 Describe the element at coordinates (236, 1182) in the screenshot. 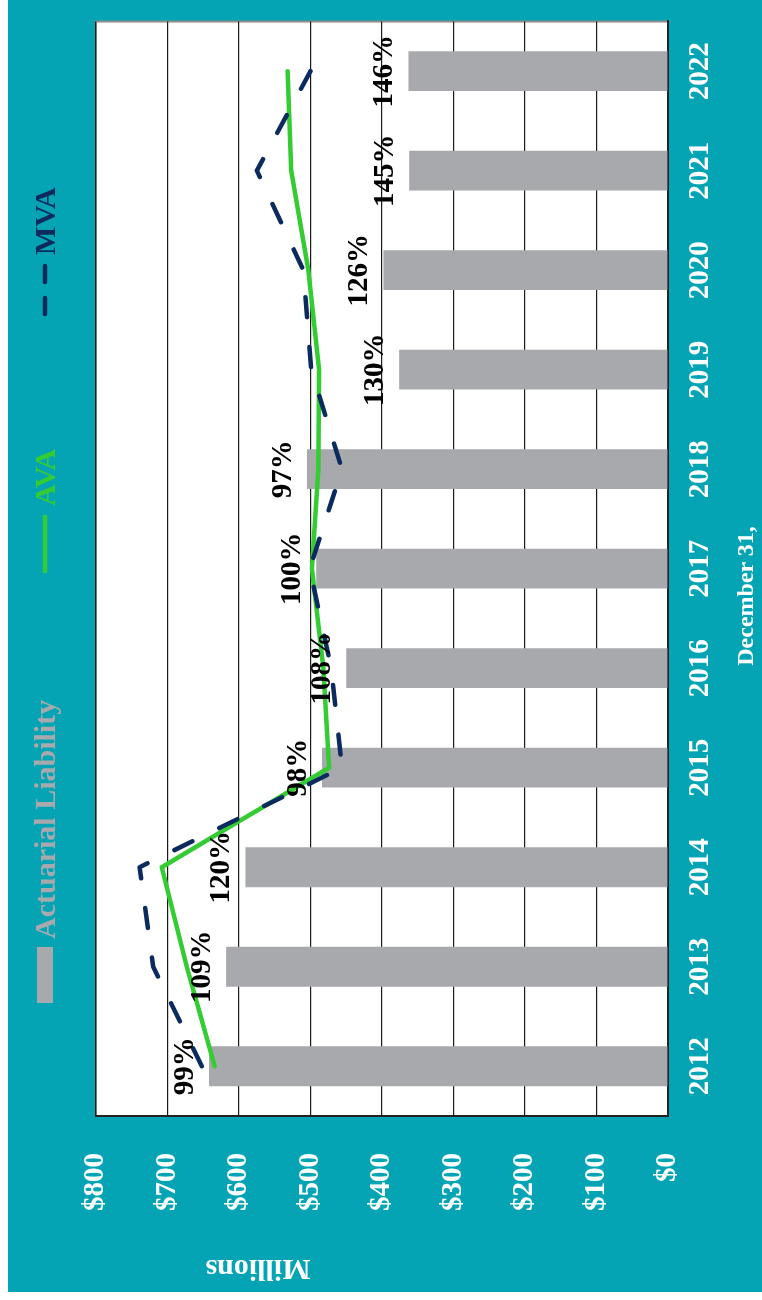

I see `x-tick-label: $600` at that location.